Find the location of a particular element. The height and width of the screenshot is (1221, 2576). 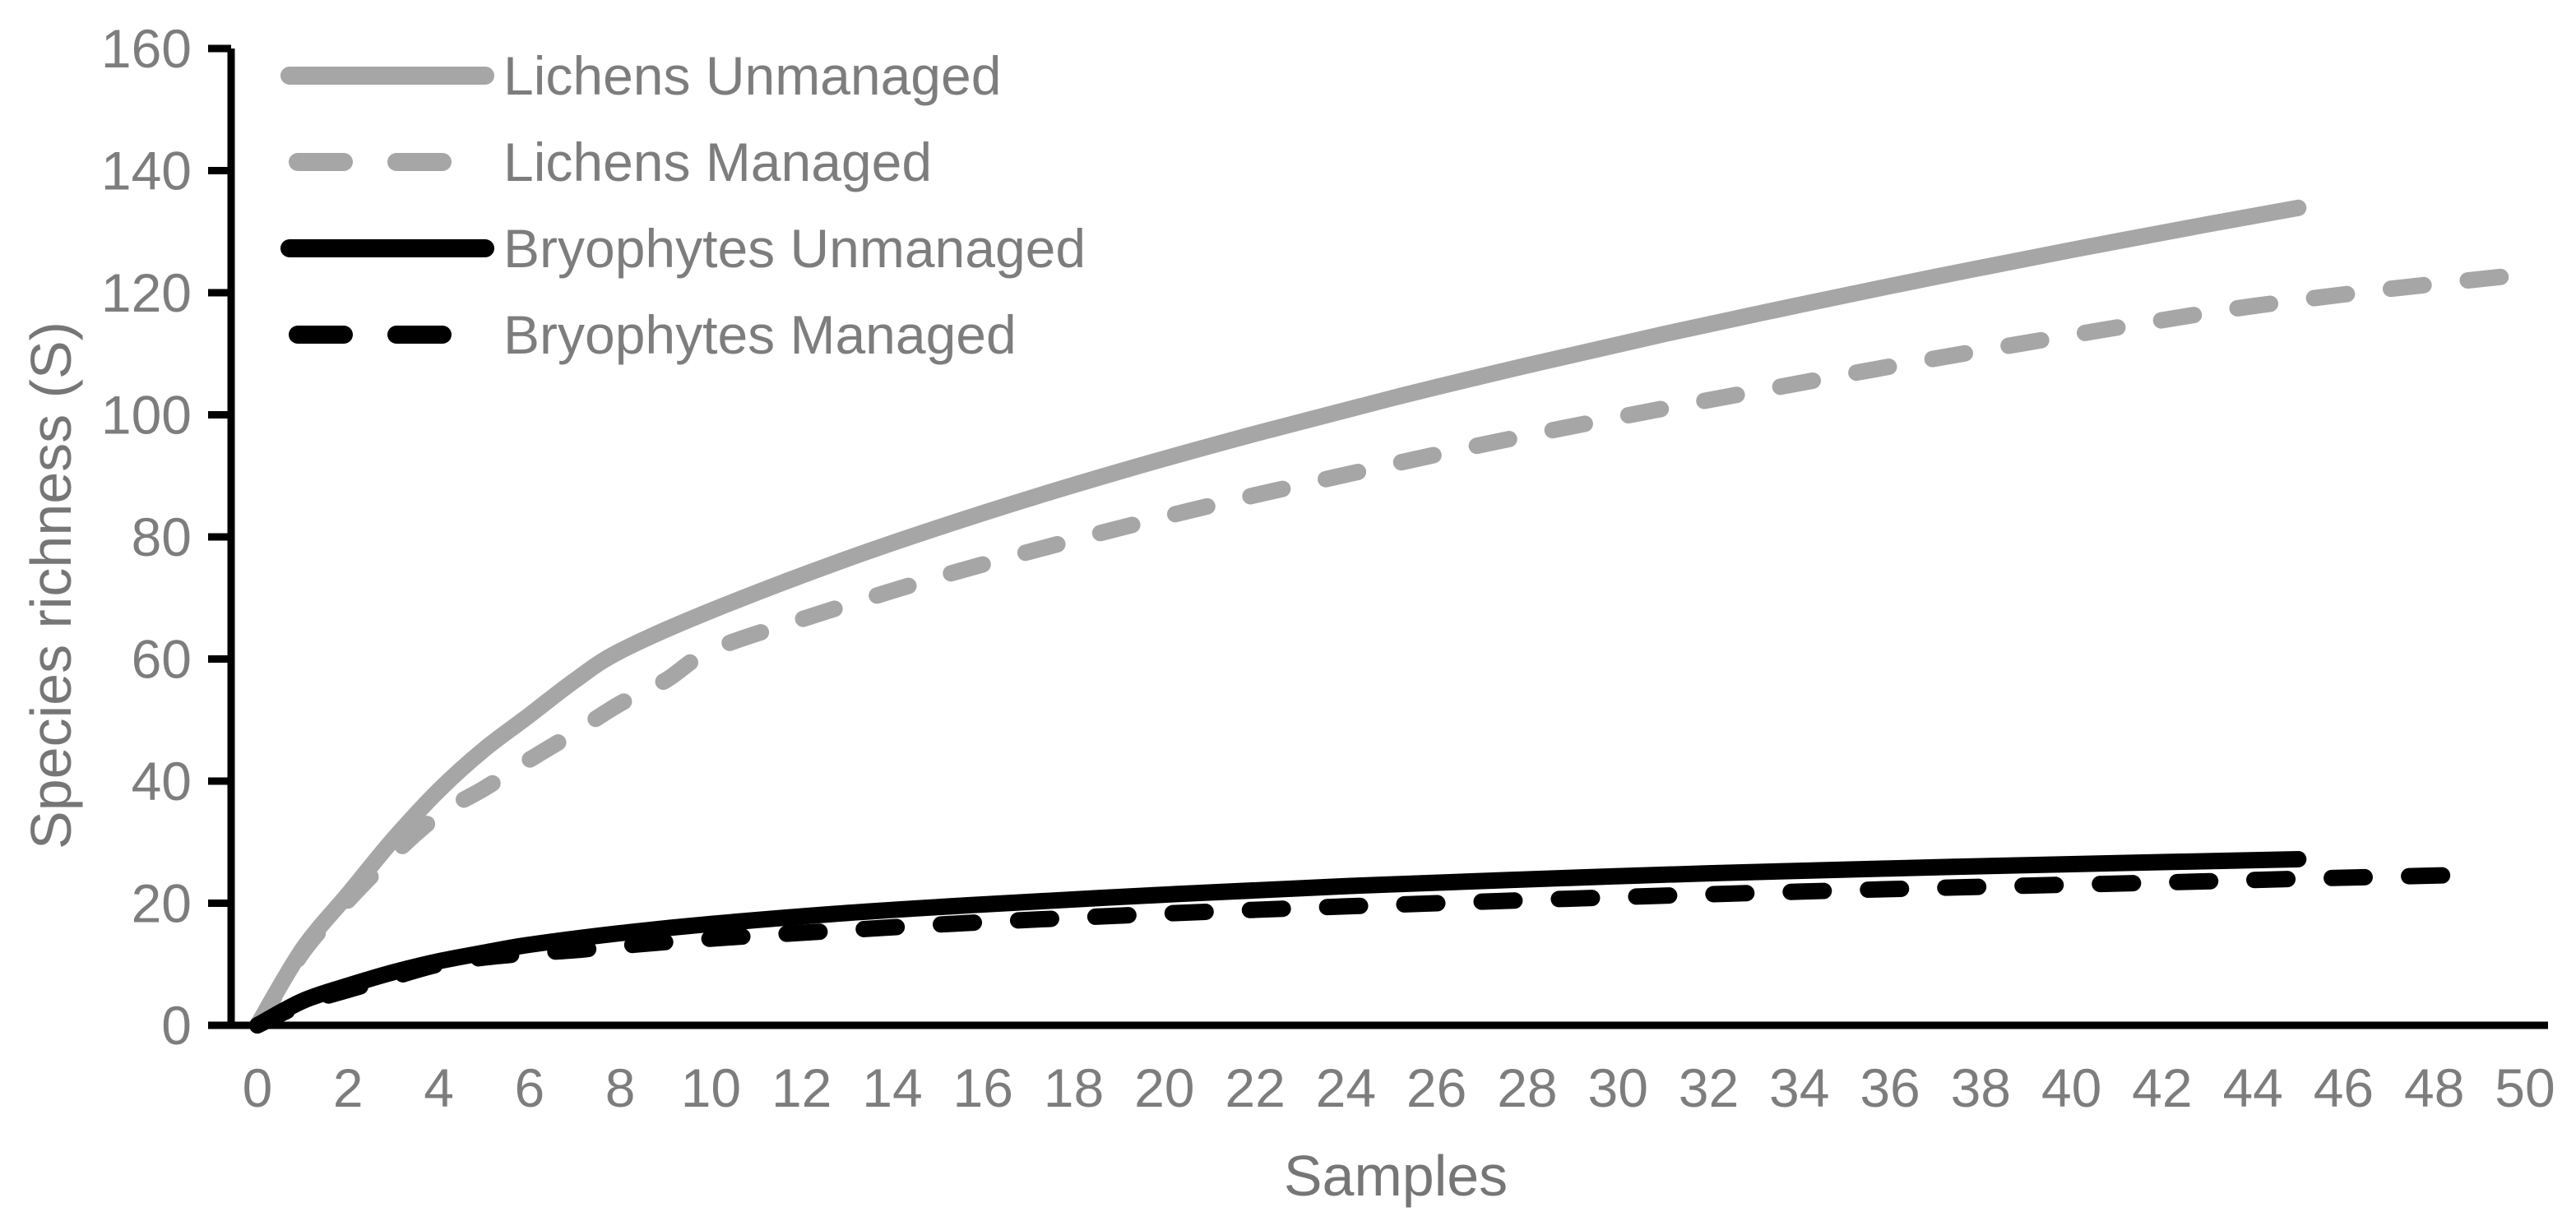

x-tick-label: 34 is located at coordinates (1799, 1087).